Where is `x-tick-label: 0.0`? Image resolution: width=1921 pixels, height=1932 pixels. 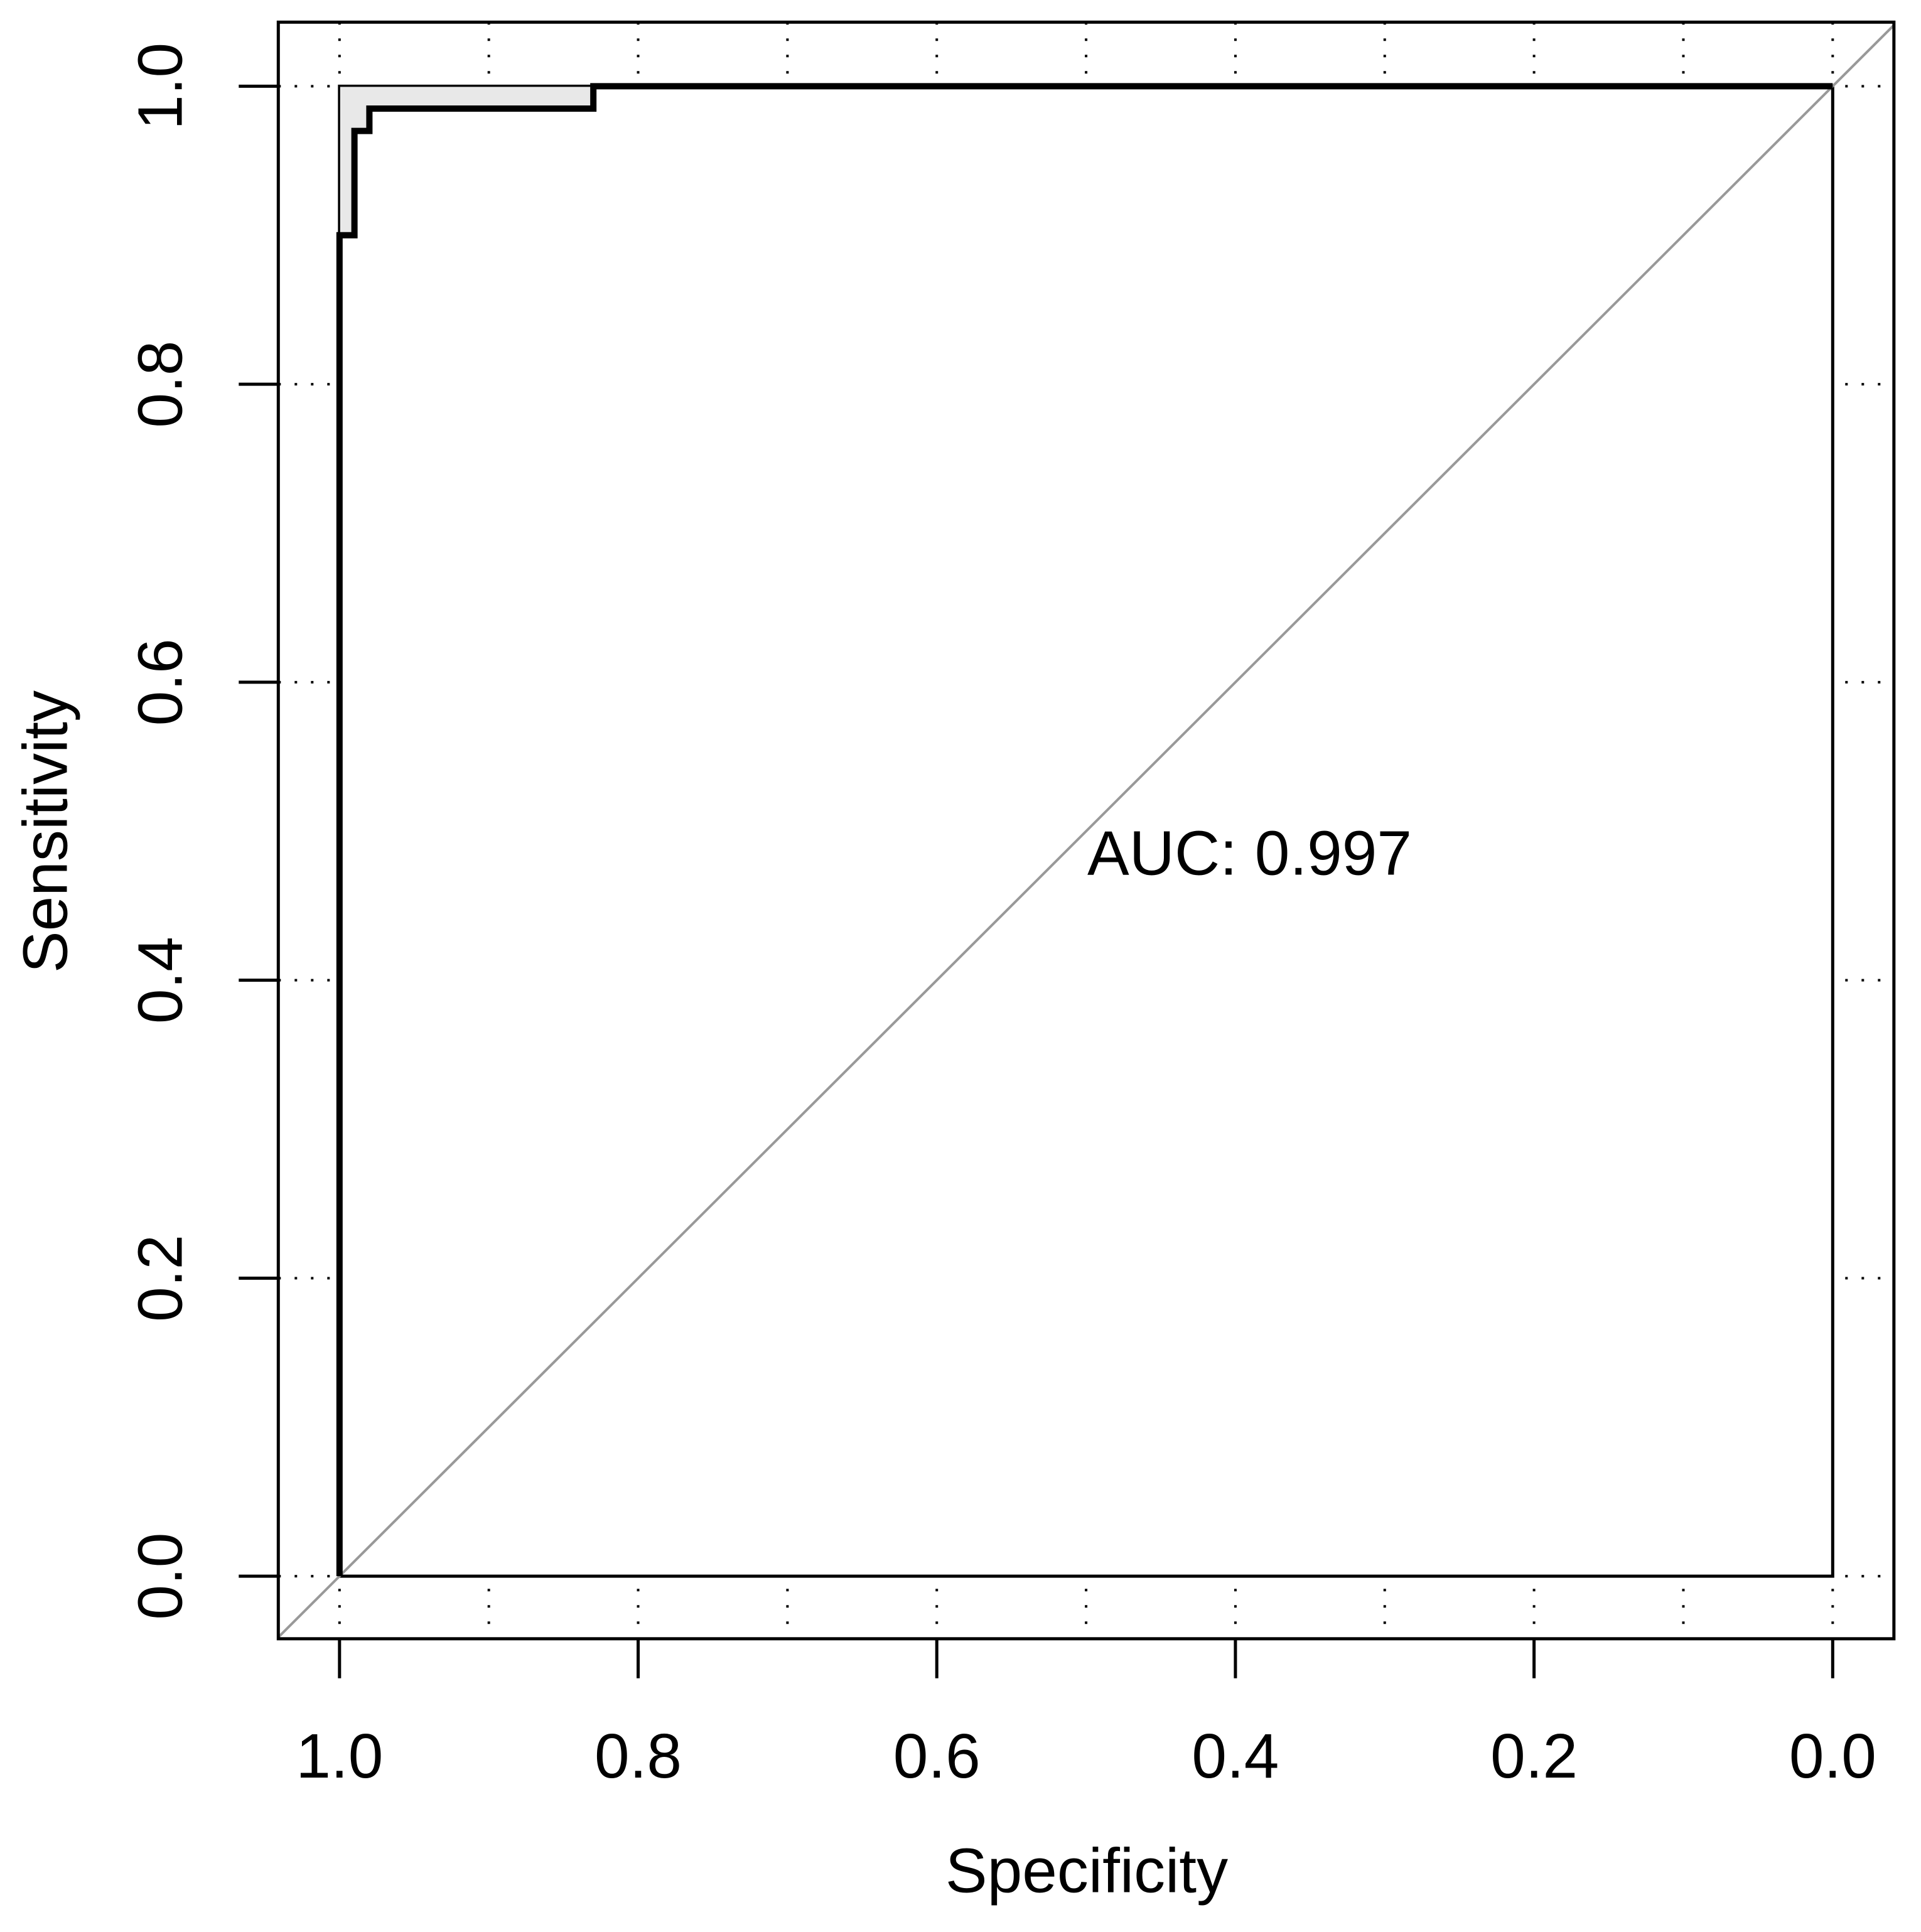
x-tick-label: 0.0 is located at coordinates (1833, 1756).